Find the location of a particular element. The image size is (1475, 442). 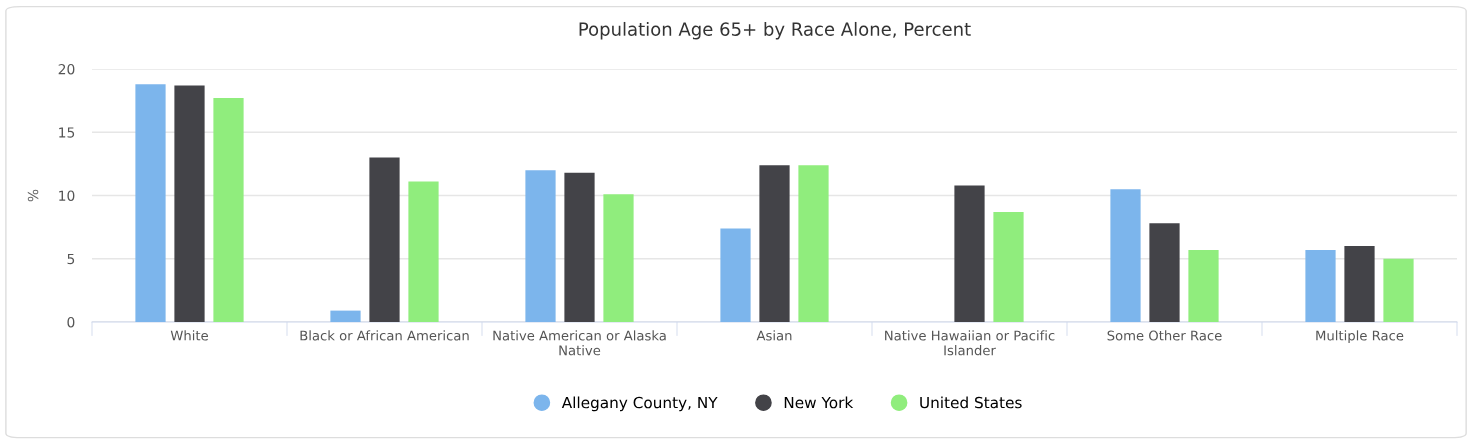

y-tick-label: 5 is located at coordinates (71, 259).